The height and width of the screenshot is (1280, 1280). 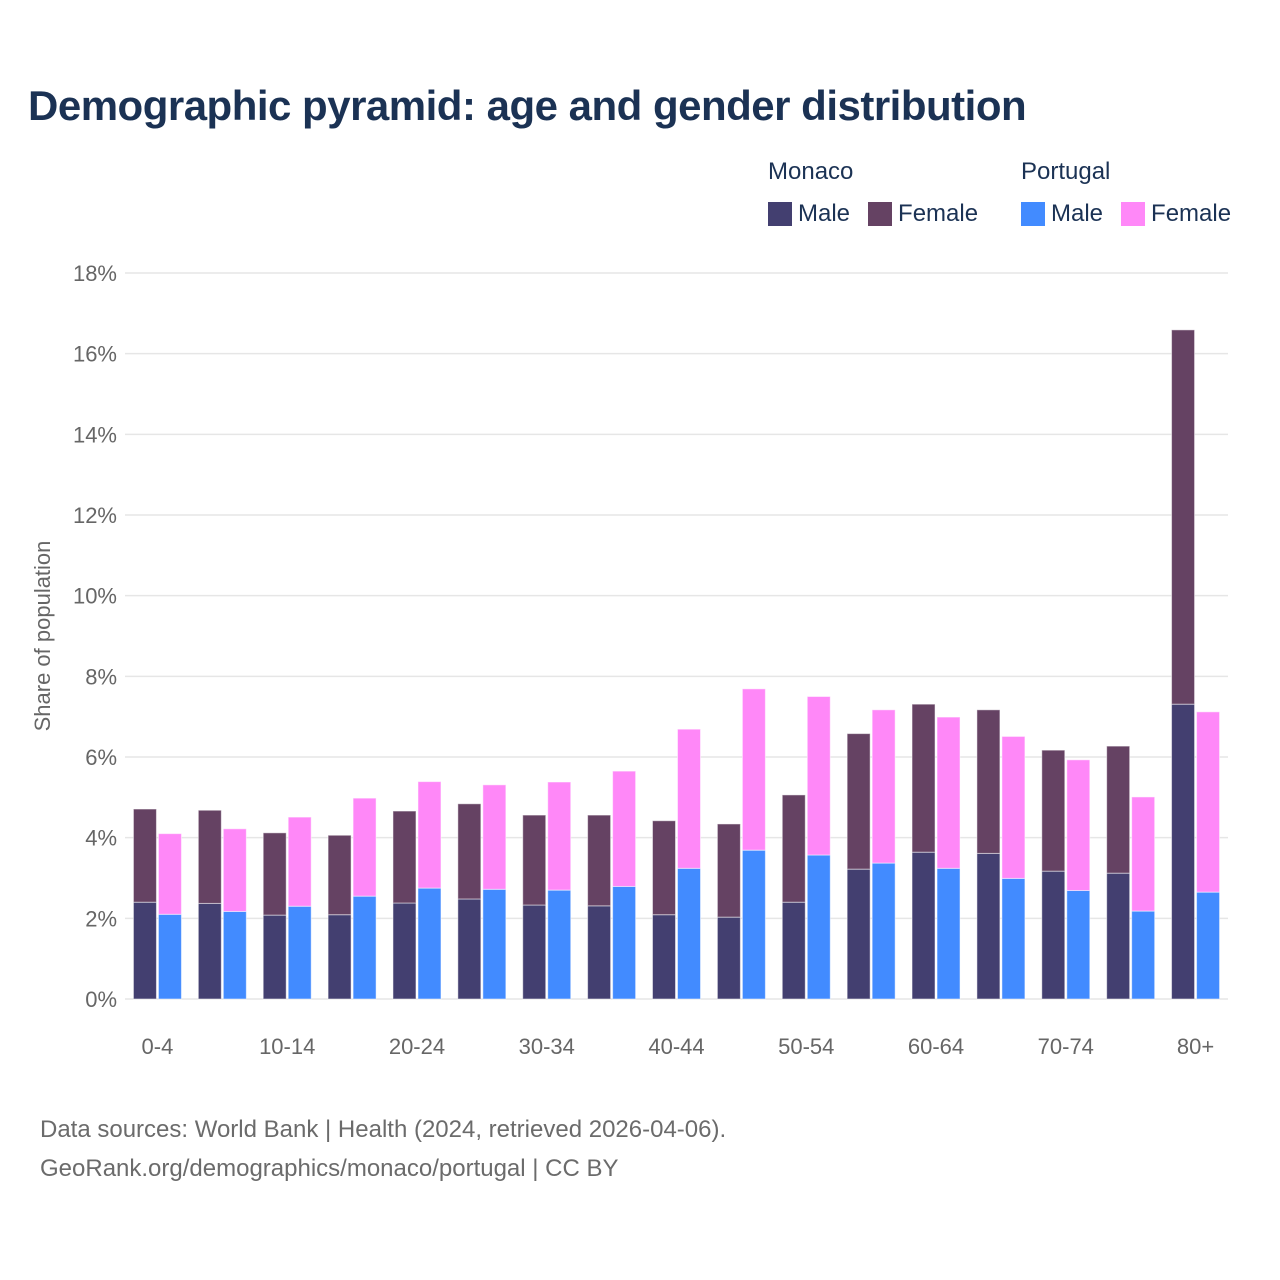 I want to click on legend-item-portugal-female: Female, so click(x=1176, y=214).